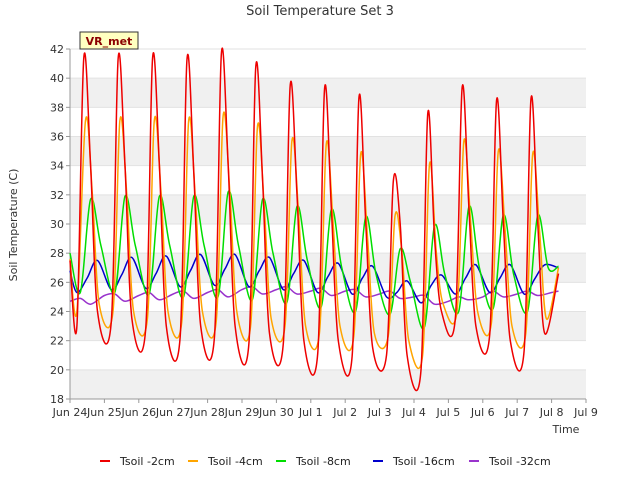 Image resolution: width=640 pixels, height=480 pixels. I want to click on legend-label-tsoil-4cm: Tsoil -4cm, so click(235, 461).